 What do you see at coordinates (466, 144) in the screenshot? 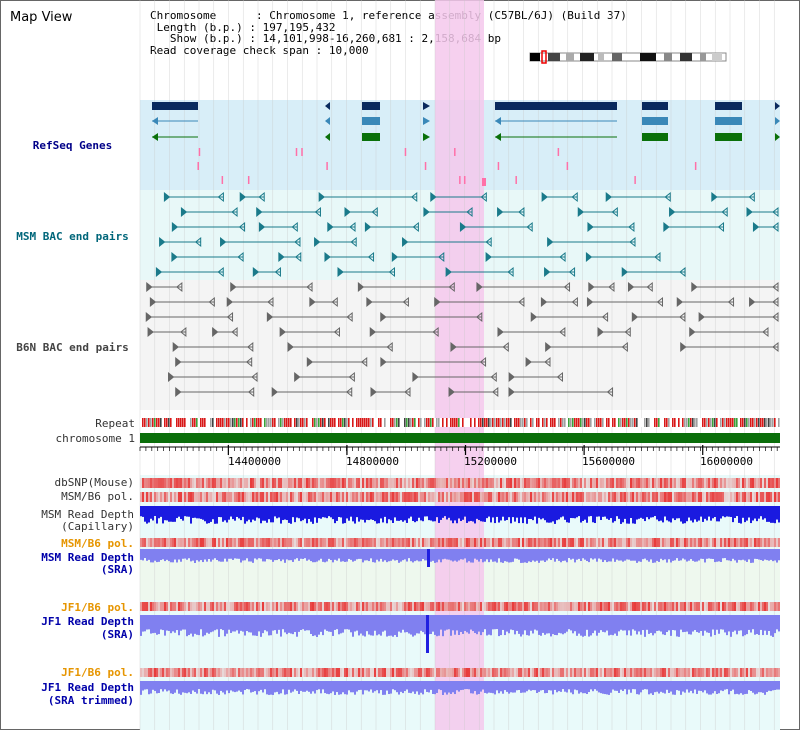
I see `refseq-gene-track` at bounding box center [466, 144].